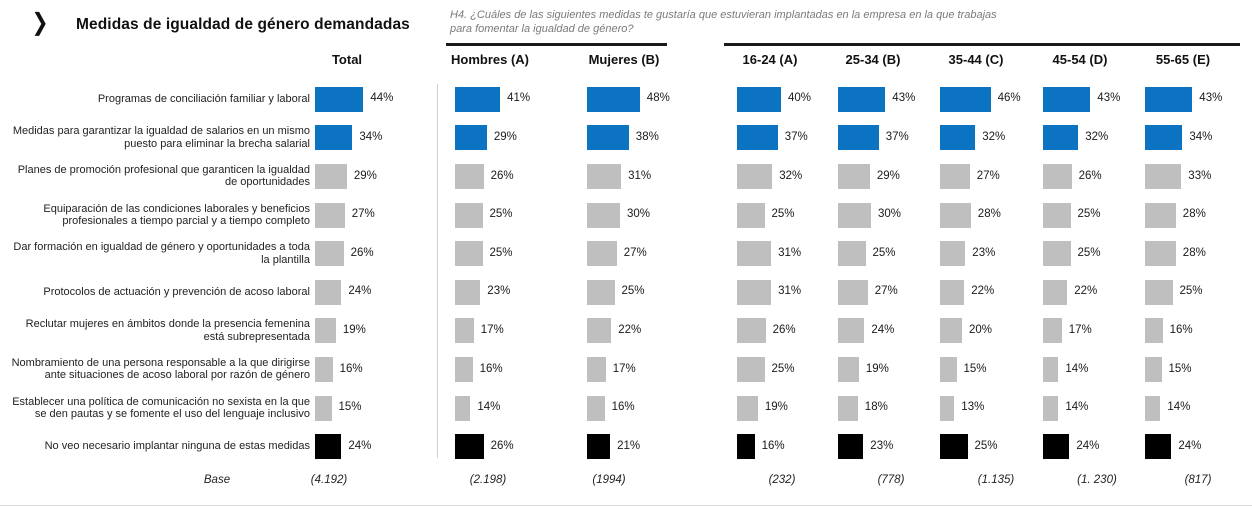 The height and width of the screenshot is (506, 1252). Describe the element at coordinates (647, 136) in the screenshot. I see `bar-value-label: 38%` at that location.